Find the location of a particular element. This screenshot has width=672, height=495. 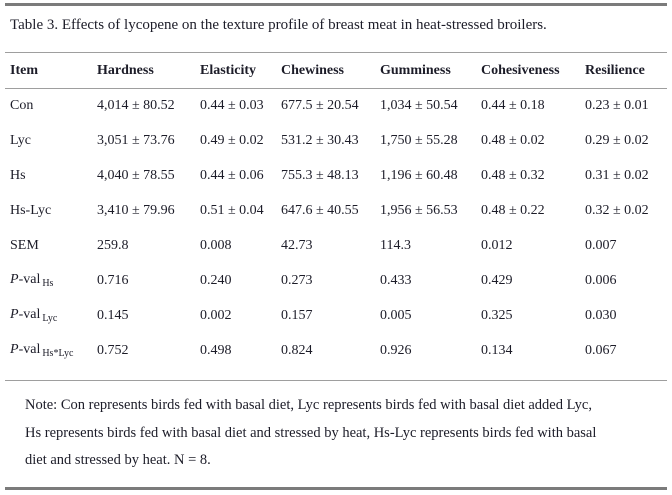

table-cell: 1,034 ± 50.54 is located at coordinates (419, 105).